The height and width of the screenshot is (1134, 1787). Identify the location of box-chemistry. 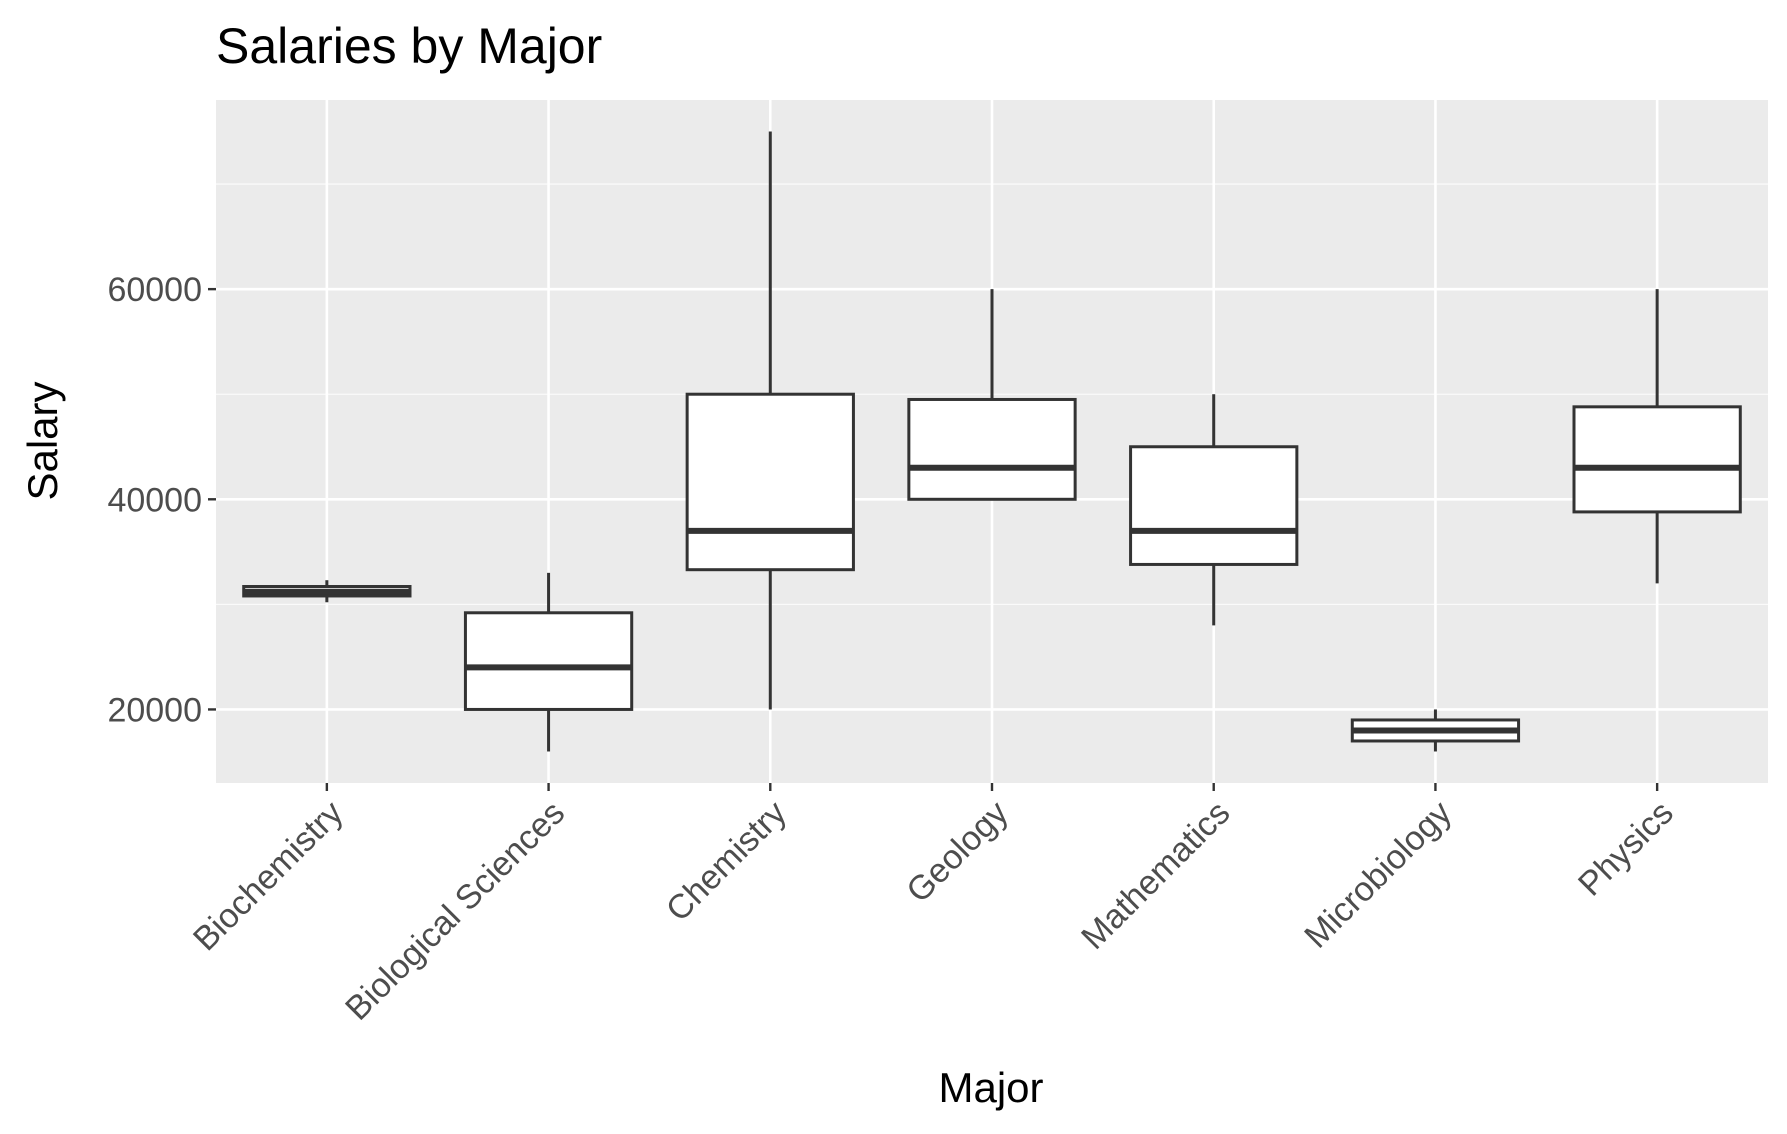
(770, 420).